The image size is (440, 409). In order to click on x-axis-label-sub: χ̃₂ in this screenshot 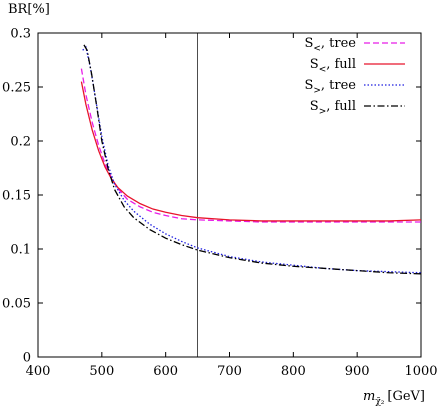, I will do `click(379, 401)`.